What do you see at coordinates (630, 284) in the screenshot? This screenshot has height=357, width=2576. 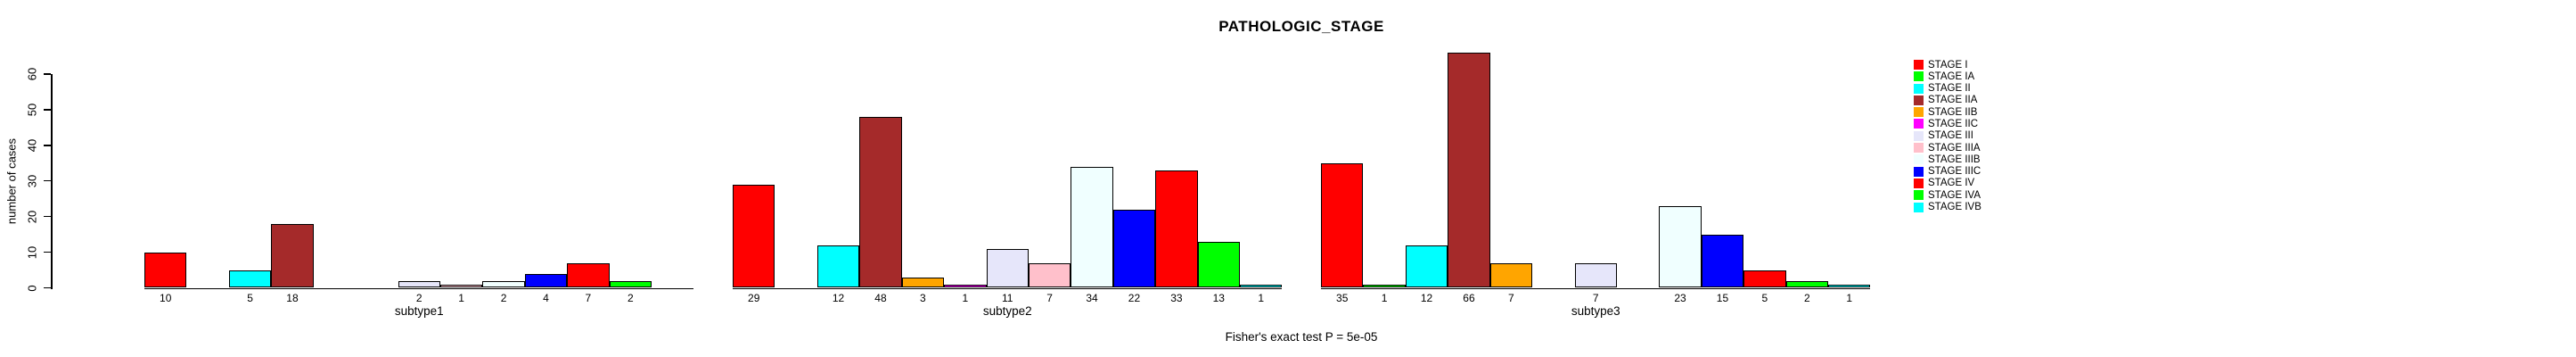 I see `bar-stage-iva-subtype1` at bounding box center [630, 284].